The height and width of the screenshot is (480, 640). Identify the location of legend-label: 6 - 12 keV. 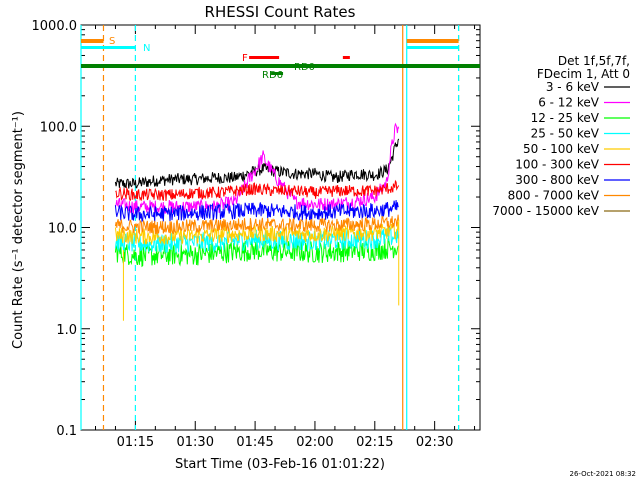
(569, 103).